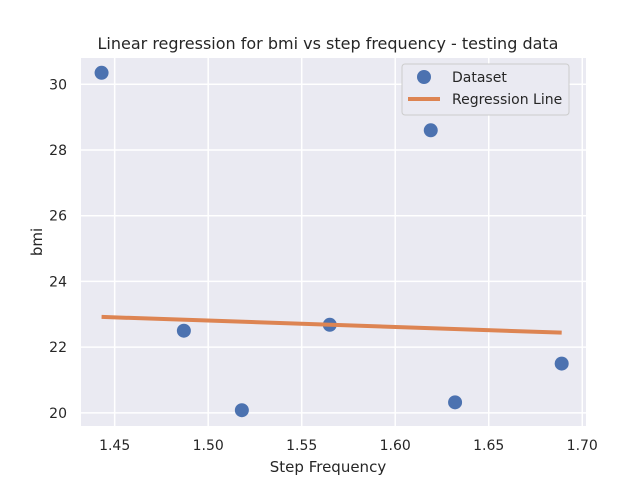 This screenshot has width=640, height=480. Describe the element at coordinates (395, 446) in the screenshot. I see `x-tick-label: 1.60` at that location.